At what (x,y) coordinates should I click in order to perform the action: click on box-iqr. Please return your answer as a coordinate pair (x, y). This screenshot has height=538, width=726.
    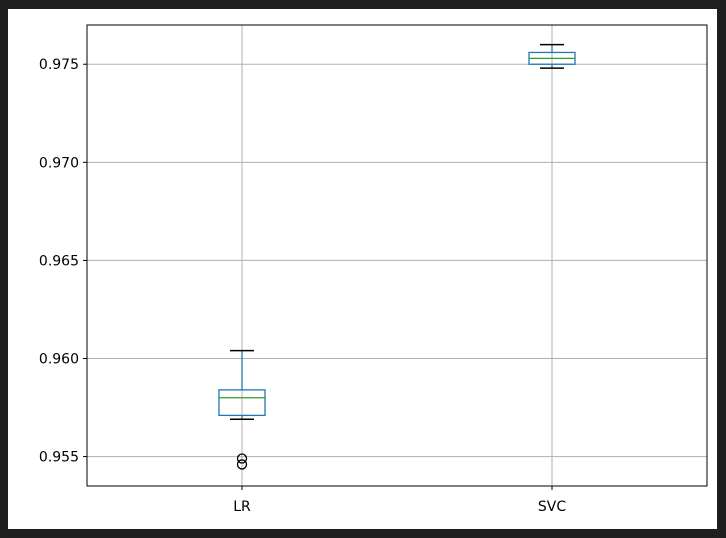
    Looking at the image, I should click on (242, 403).